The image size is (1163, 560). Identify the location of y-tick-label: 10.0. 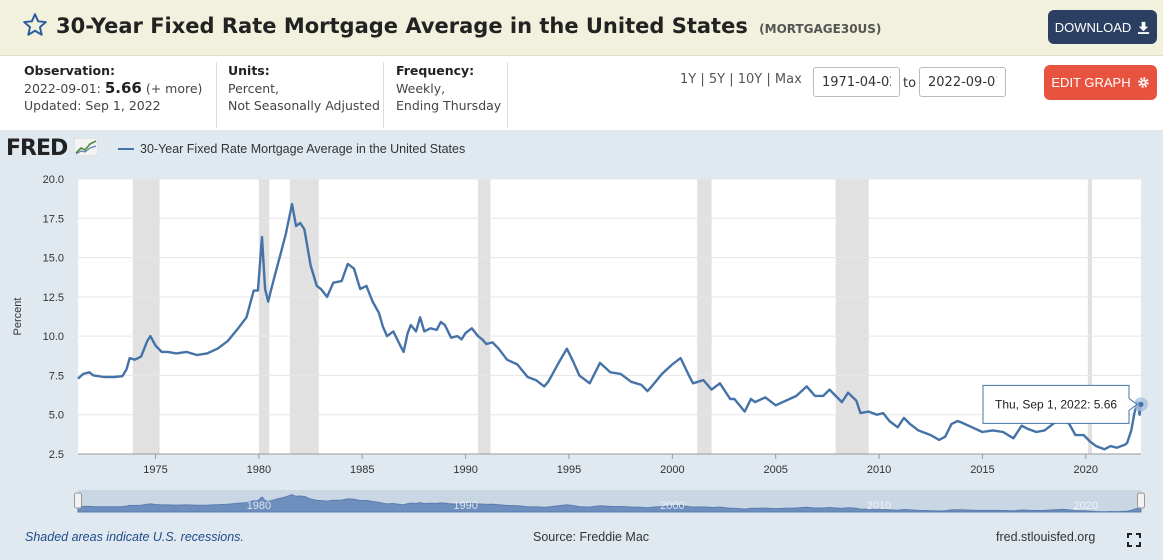
(53, 337).